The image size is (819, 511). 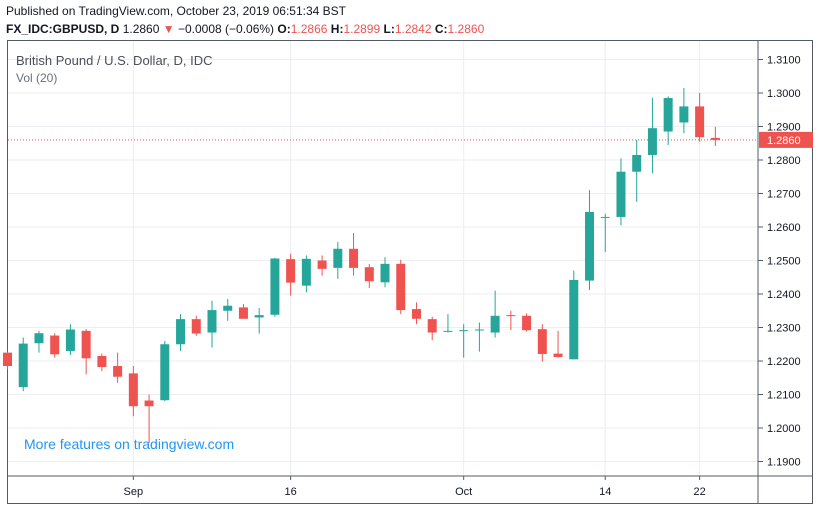 What do you see at coordinates (226, 29) in the screenshot?
I see `price-change: −0.0008 (−0.06%)` at bounding box center [226, 29].